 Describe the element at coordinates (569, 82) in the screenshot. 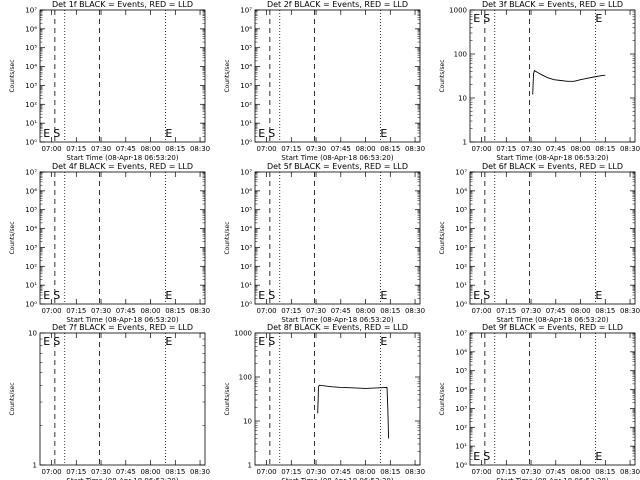

I see `events-series-line` at that location.